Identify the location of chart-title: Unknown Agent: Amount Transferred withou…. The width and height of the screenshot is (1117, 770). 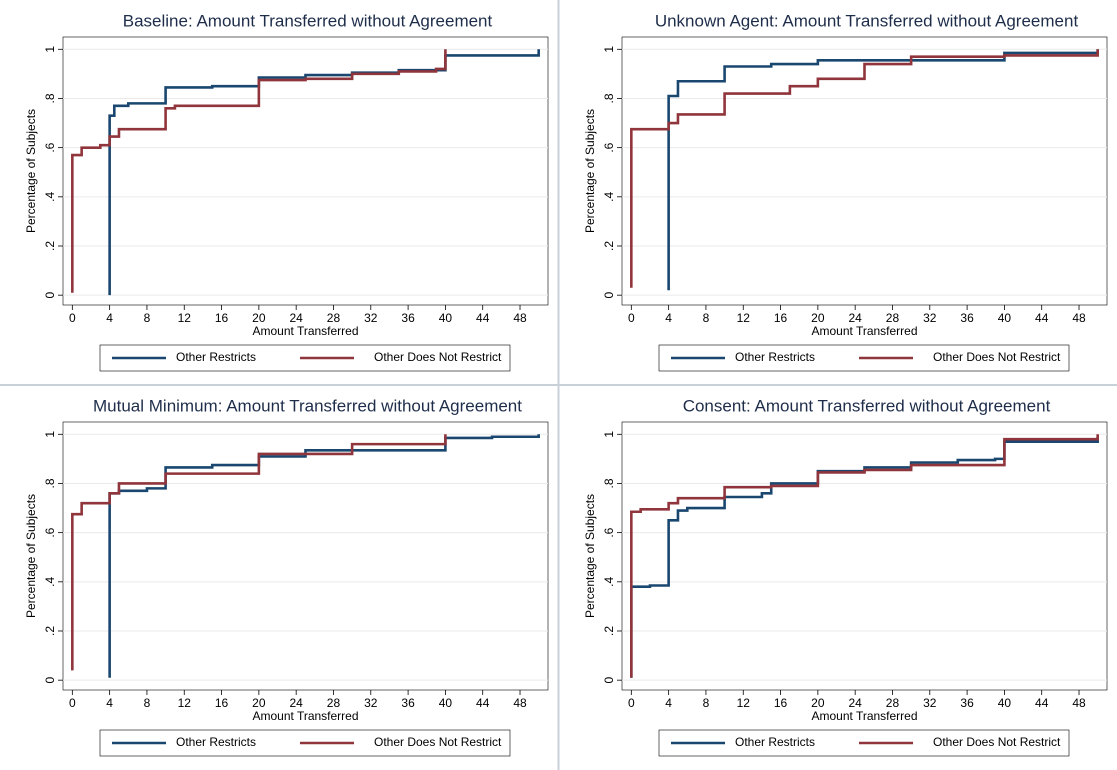
(867, 20).